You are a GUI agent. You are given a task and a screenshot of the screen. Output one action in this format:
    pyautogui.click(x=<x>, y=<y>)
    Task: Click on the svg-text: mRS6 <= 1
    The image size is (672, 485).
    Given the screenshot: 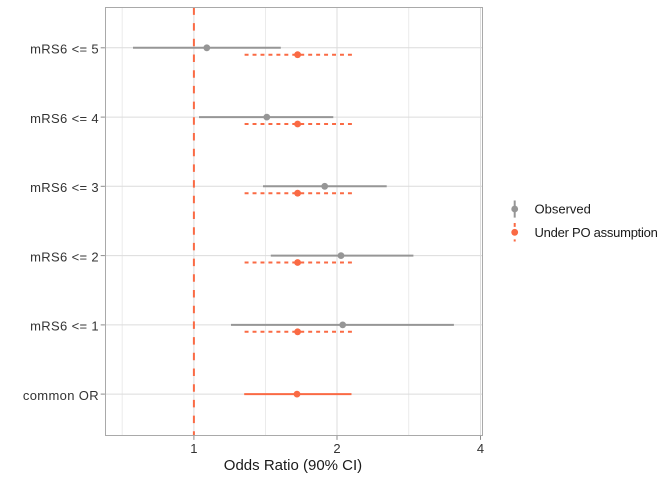 What is the action you would take?
    pyautogui.click(x=64, y=326)
    